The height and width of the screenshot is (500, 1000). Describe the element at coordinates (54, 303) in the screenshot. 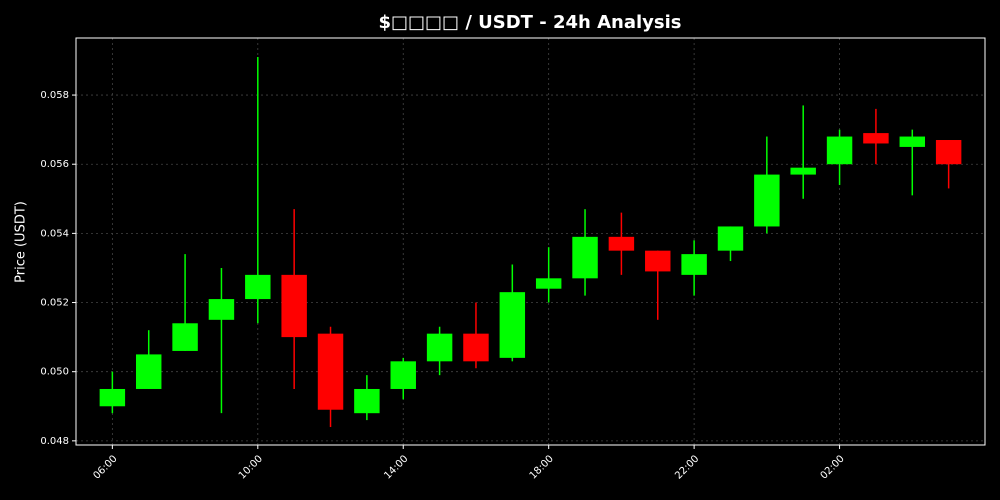

I see `y-tick-label: 0.052` at that location.